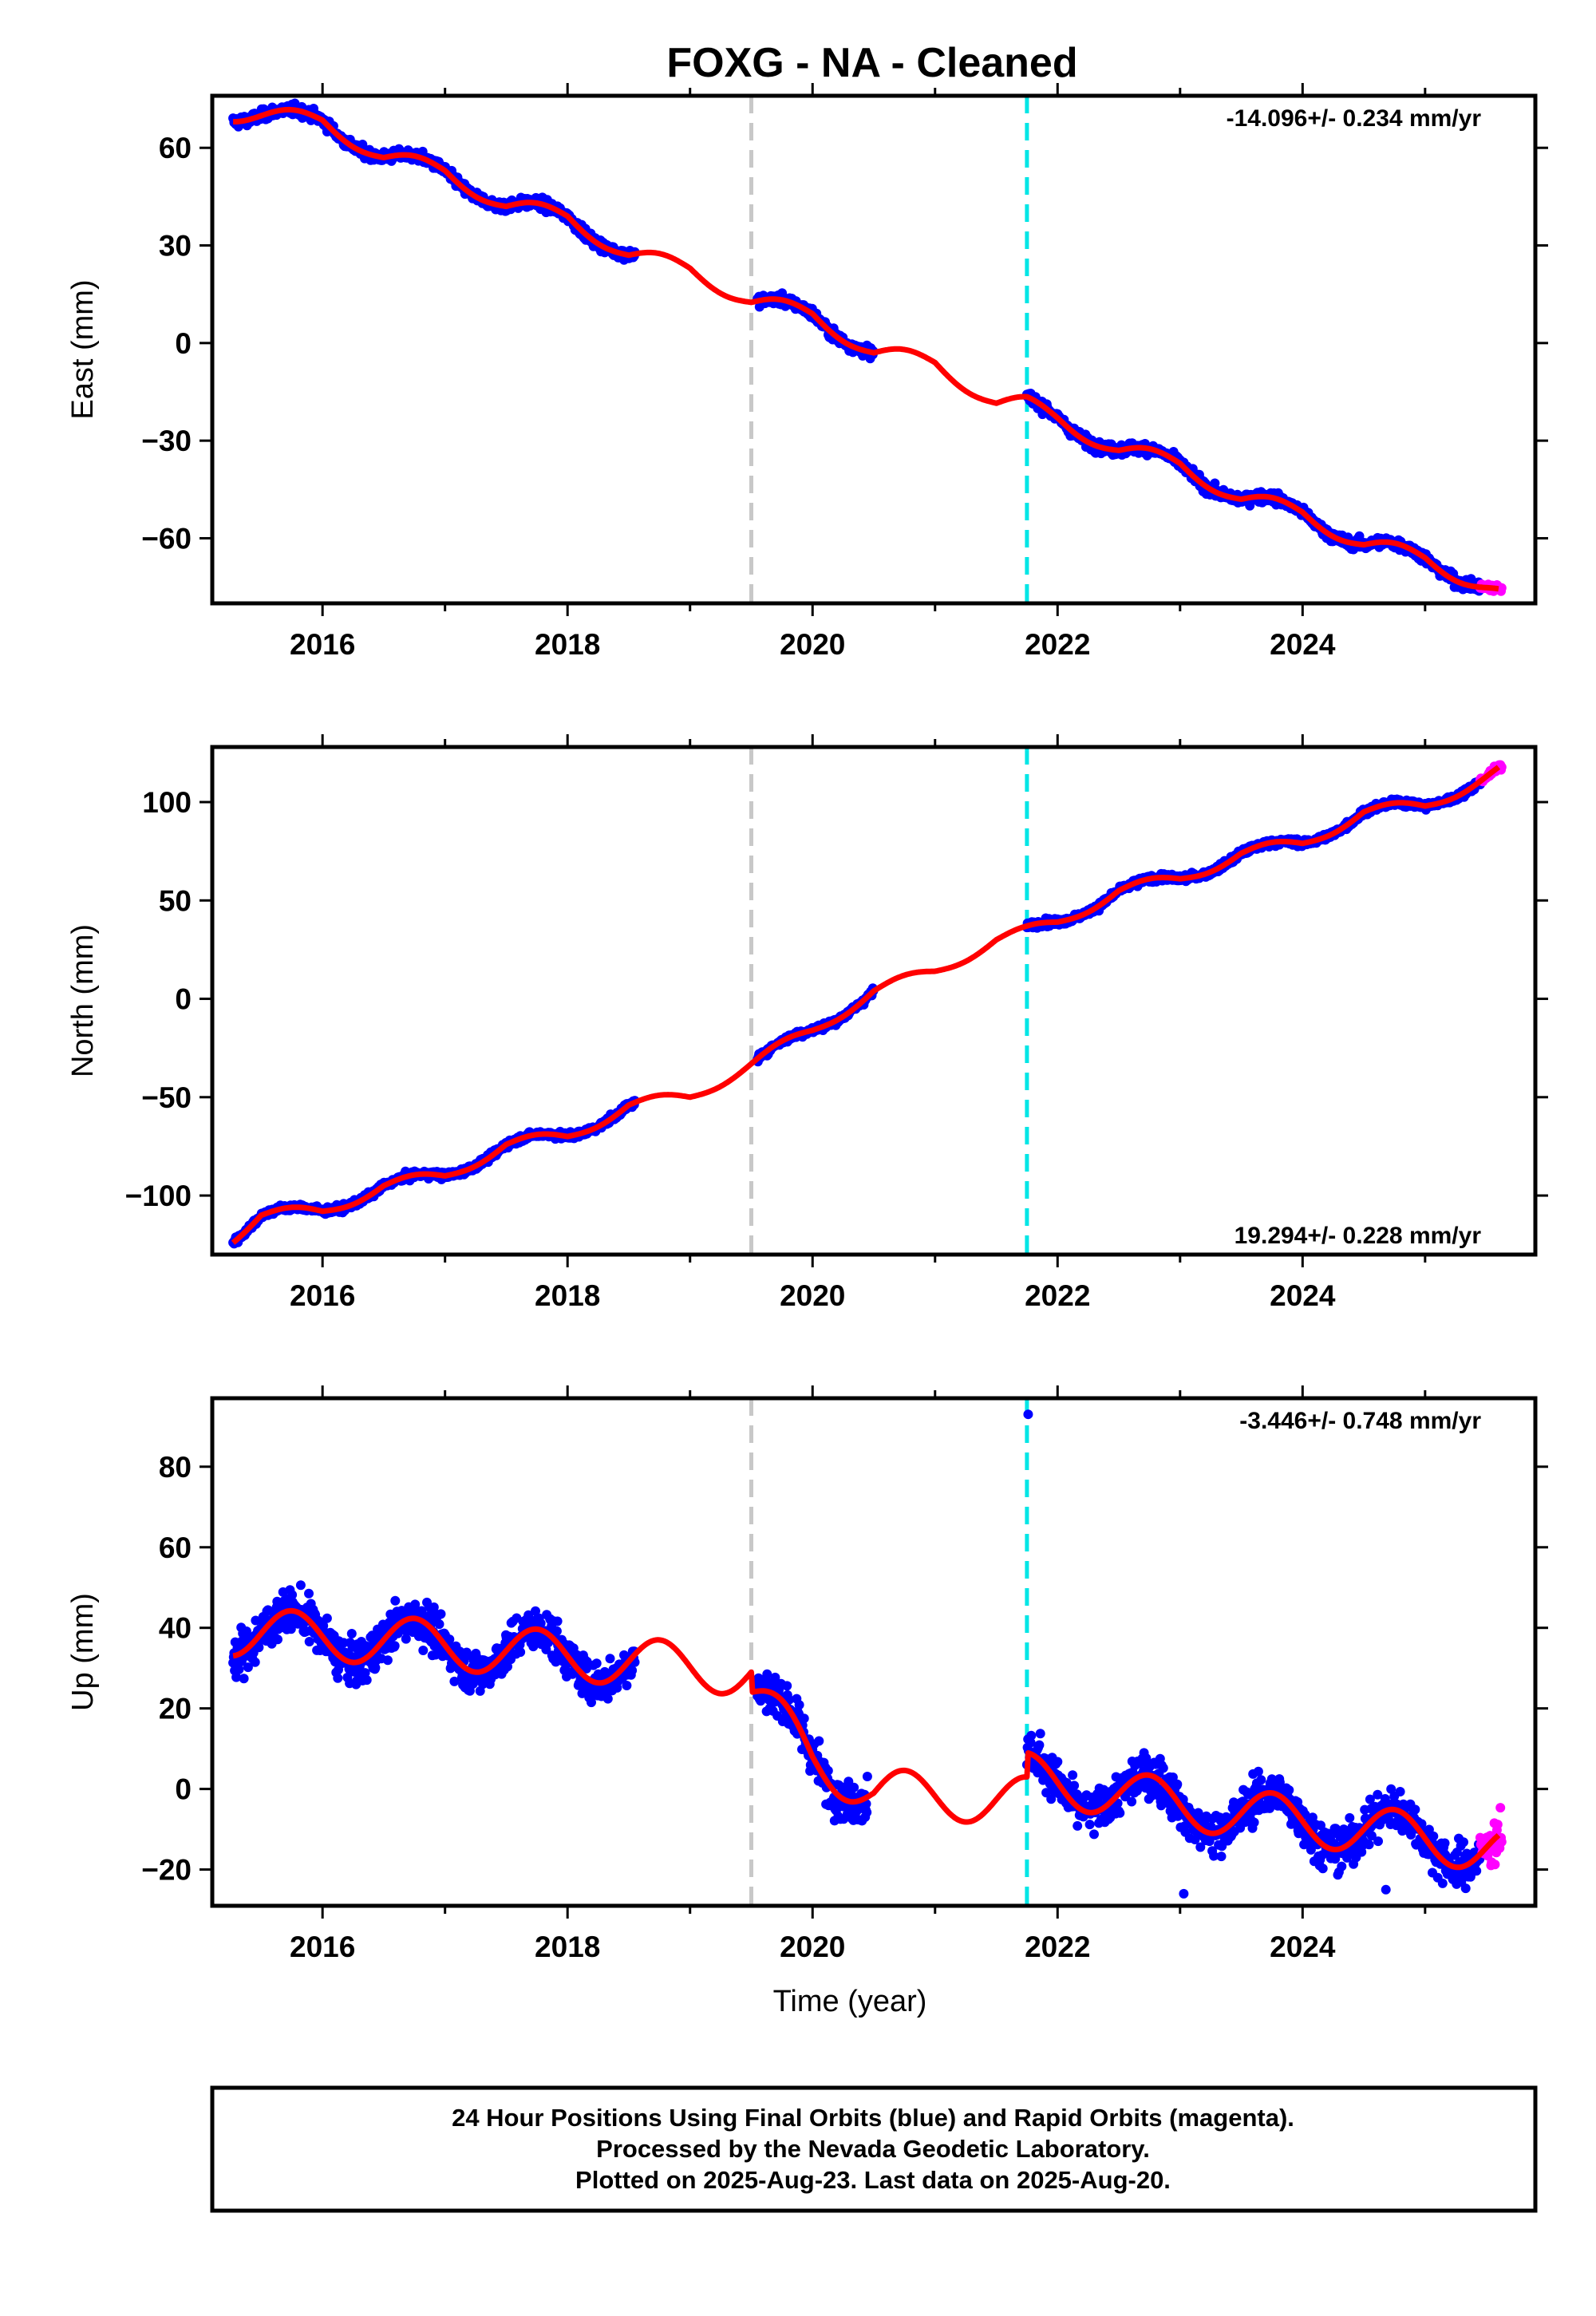 The image size is (1596, 2316). What do you see at coordinates (1501, 588) in the screenshot?
I see `rapid-point` at bounding box center [1501, 588].